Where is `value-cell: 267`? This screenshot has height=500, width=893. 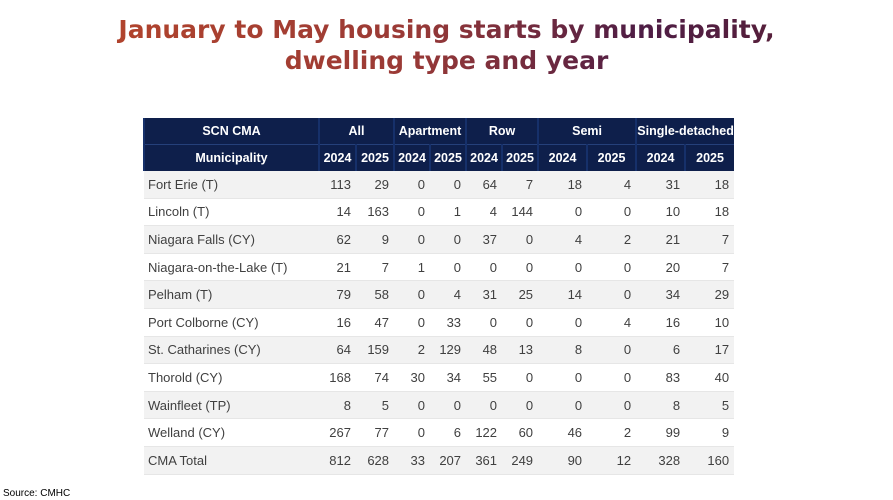
value-cell: 267 is located at coordinates (337, 432).